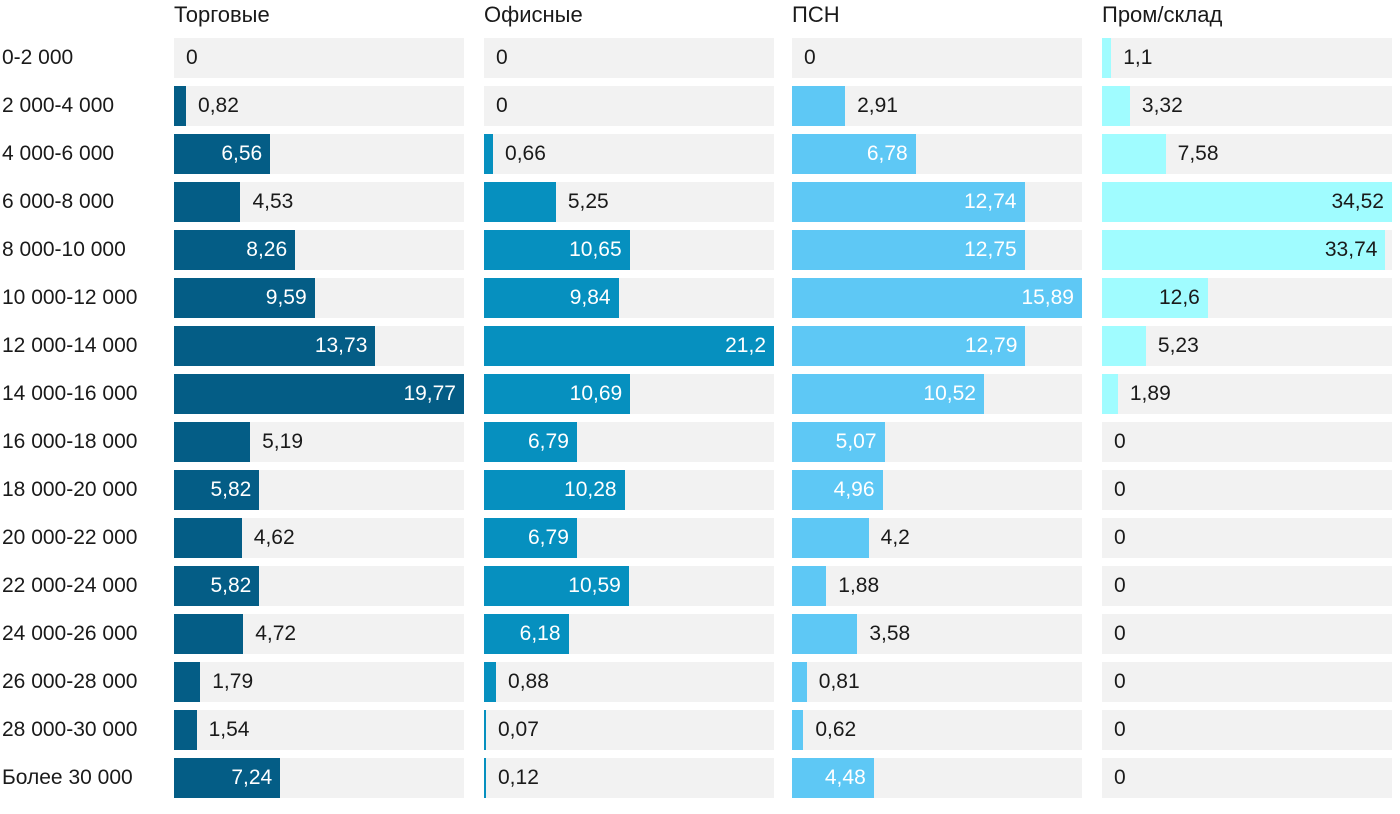 The height and width of the screenshot is (814, 1400). Describe the element at coordinates (319, 394) in the screenshot. I see `bar-track: 19,77` at that location.